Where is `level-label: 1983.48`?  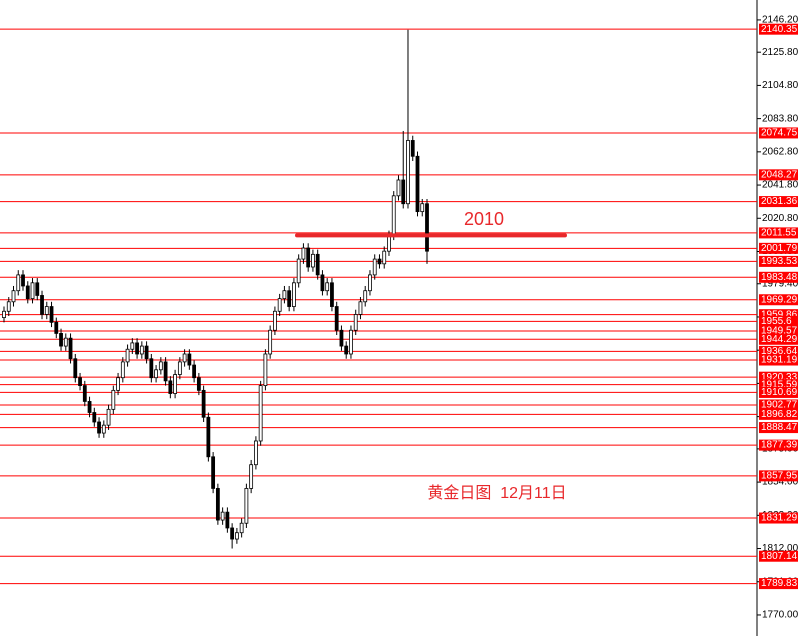
level-label: 1983.48 is located at coordinates (779, 277).